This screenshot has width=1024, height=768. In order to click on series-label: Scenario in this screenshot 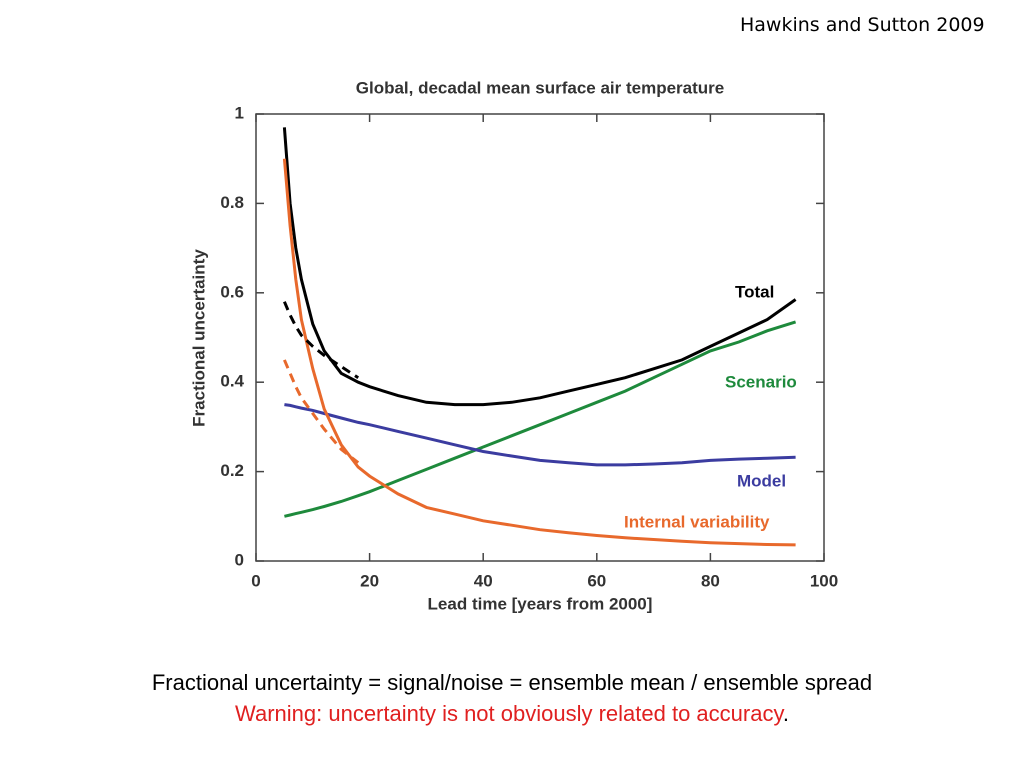, I will do `click(761, 381)`.